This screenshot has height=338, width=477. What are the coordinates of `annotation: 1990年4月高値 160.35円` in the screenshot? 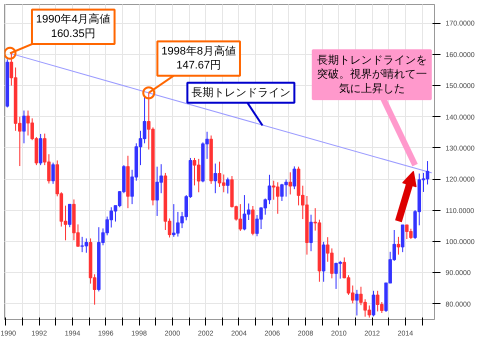 It's located at (73, 26).